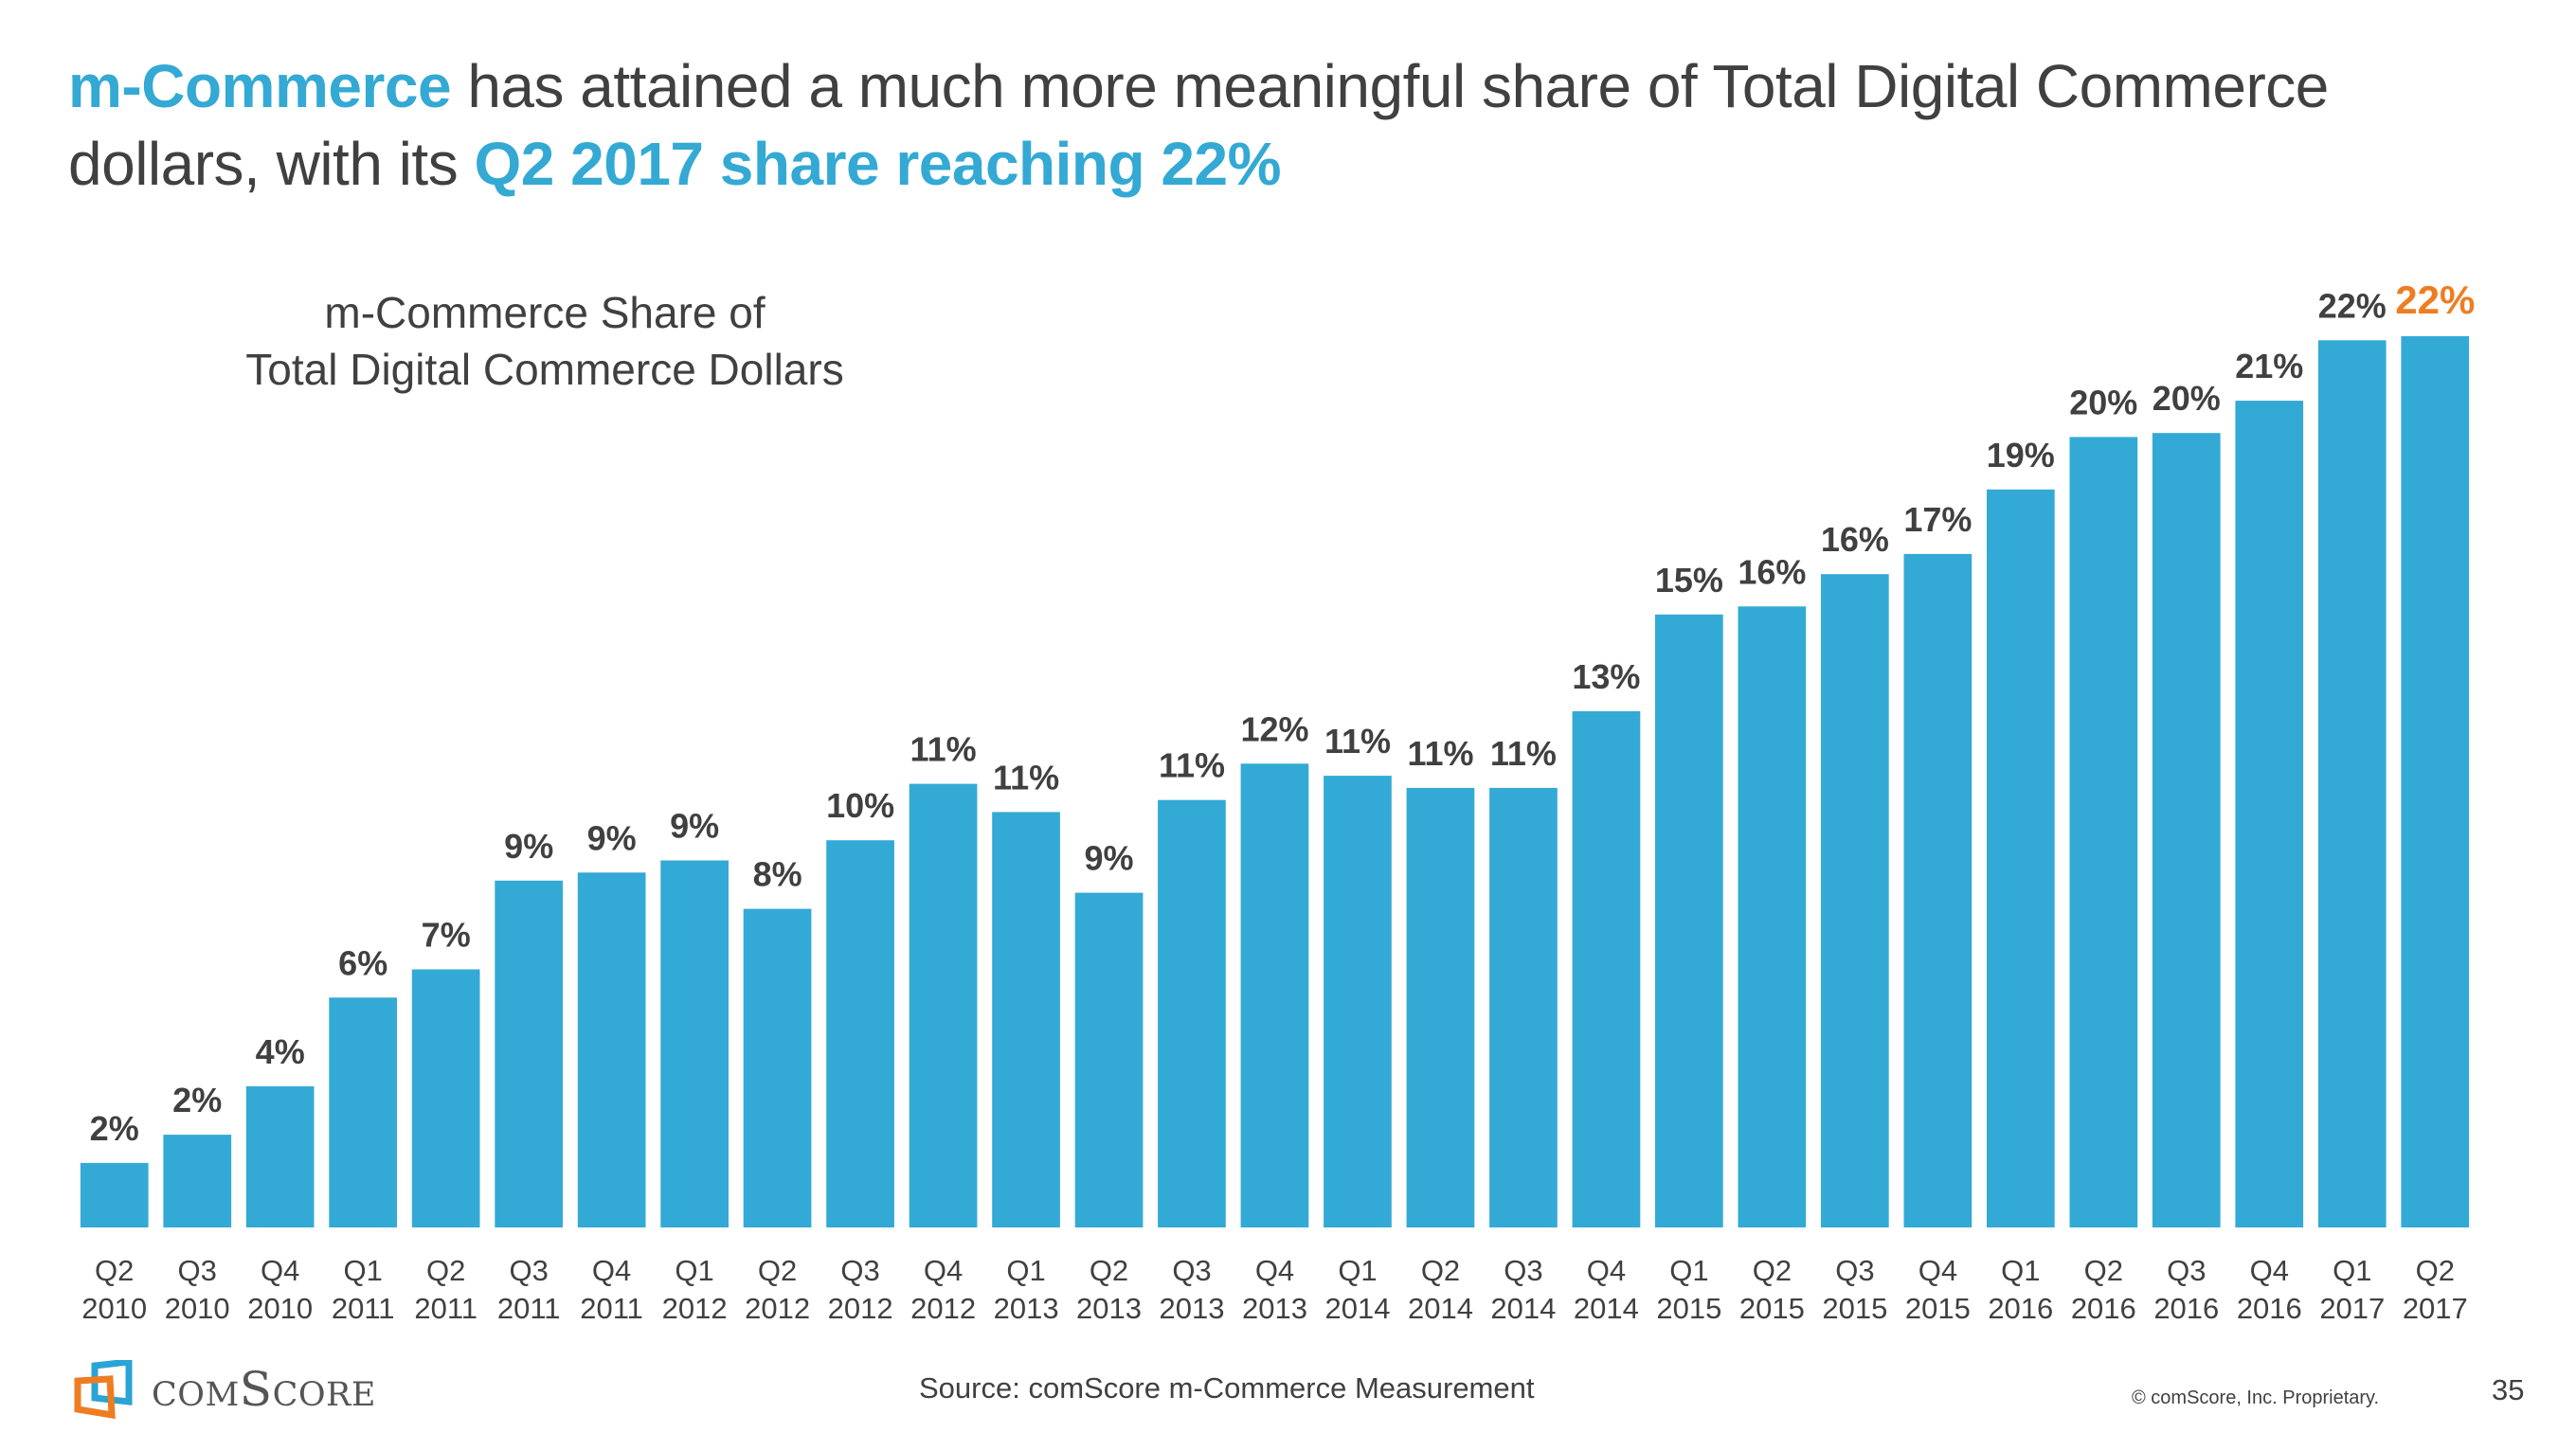 This screenshot has height=1450, width=2576. Describe the element at coordinates (1606, 676) in the screenshot. I see `data-label: 13%` at that location.